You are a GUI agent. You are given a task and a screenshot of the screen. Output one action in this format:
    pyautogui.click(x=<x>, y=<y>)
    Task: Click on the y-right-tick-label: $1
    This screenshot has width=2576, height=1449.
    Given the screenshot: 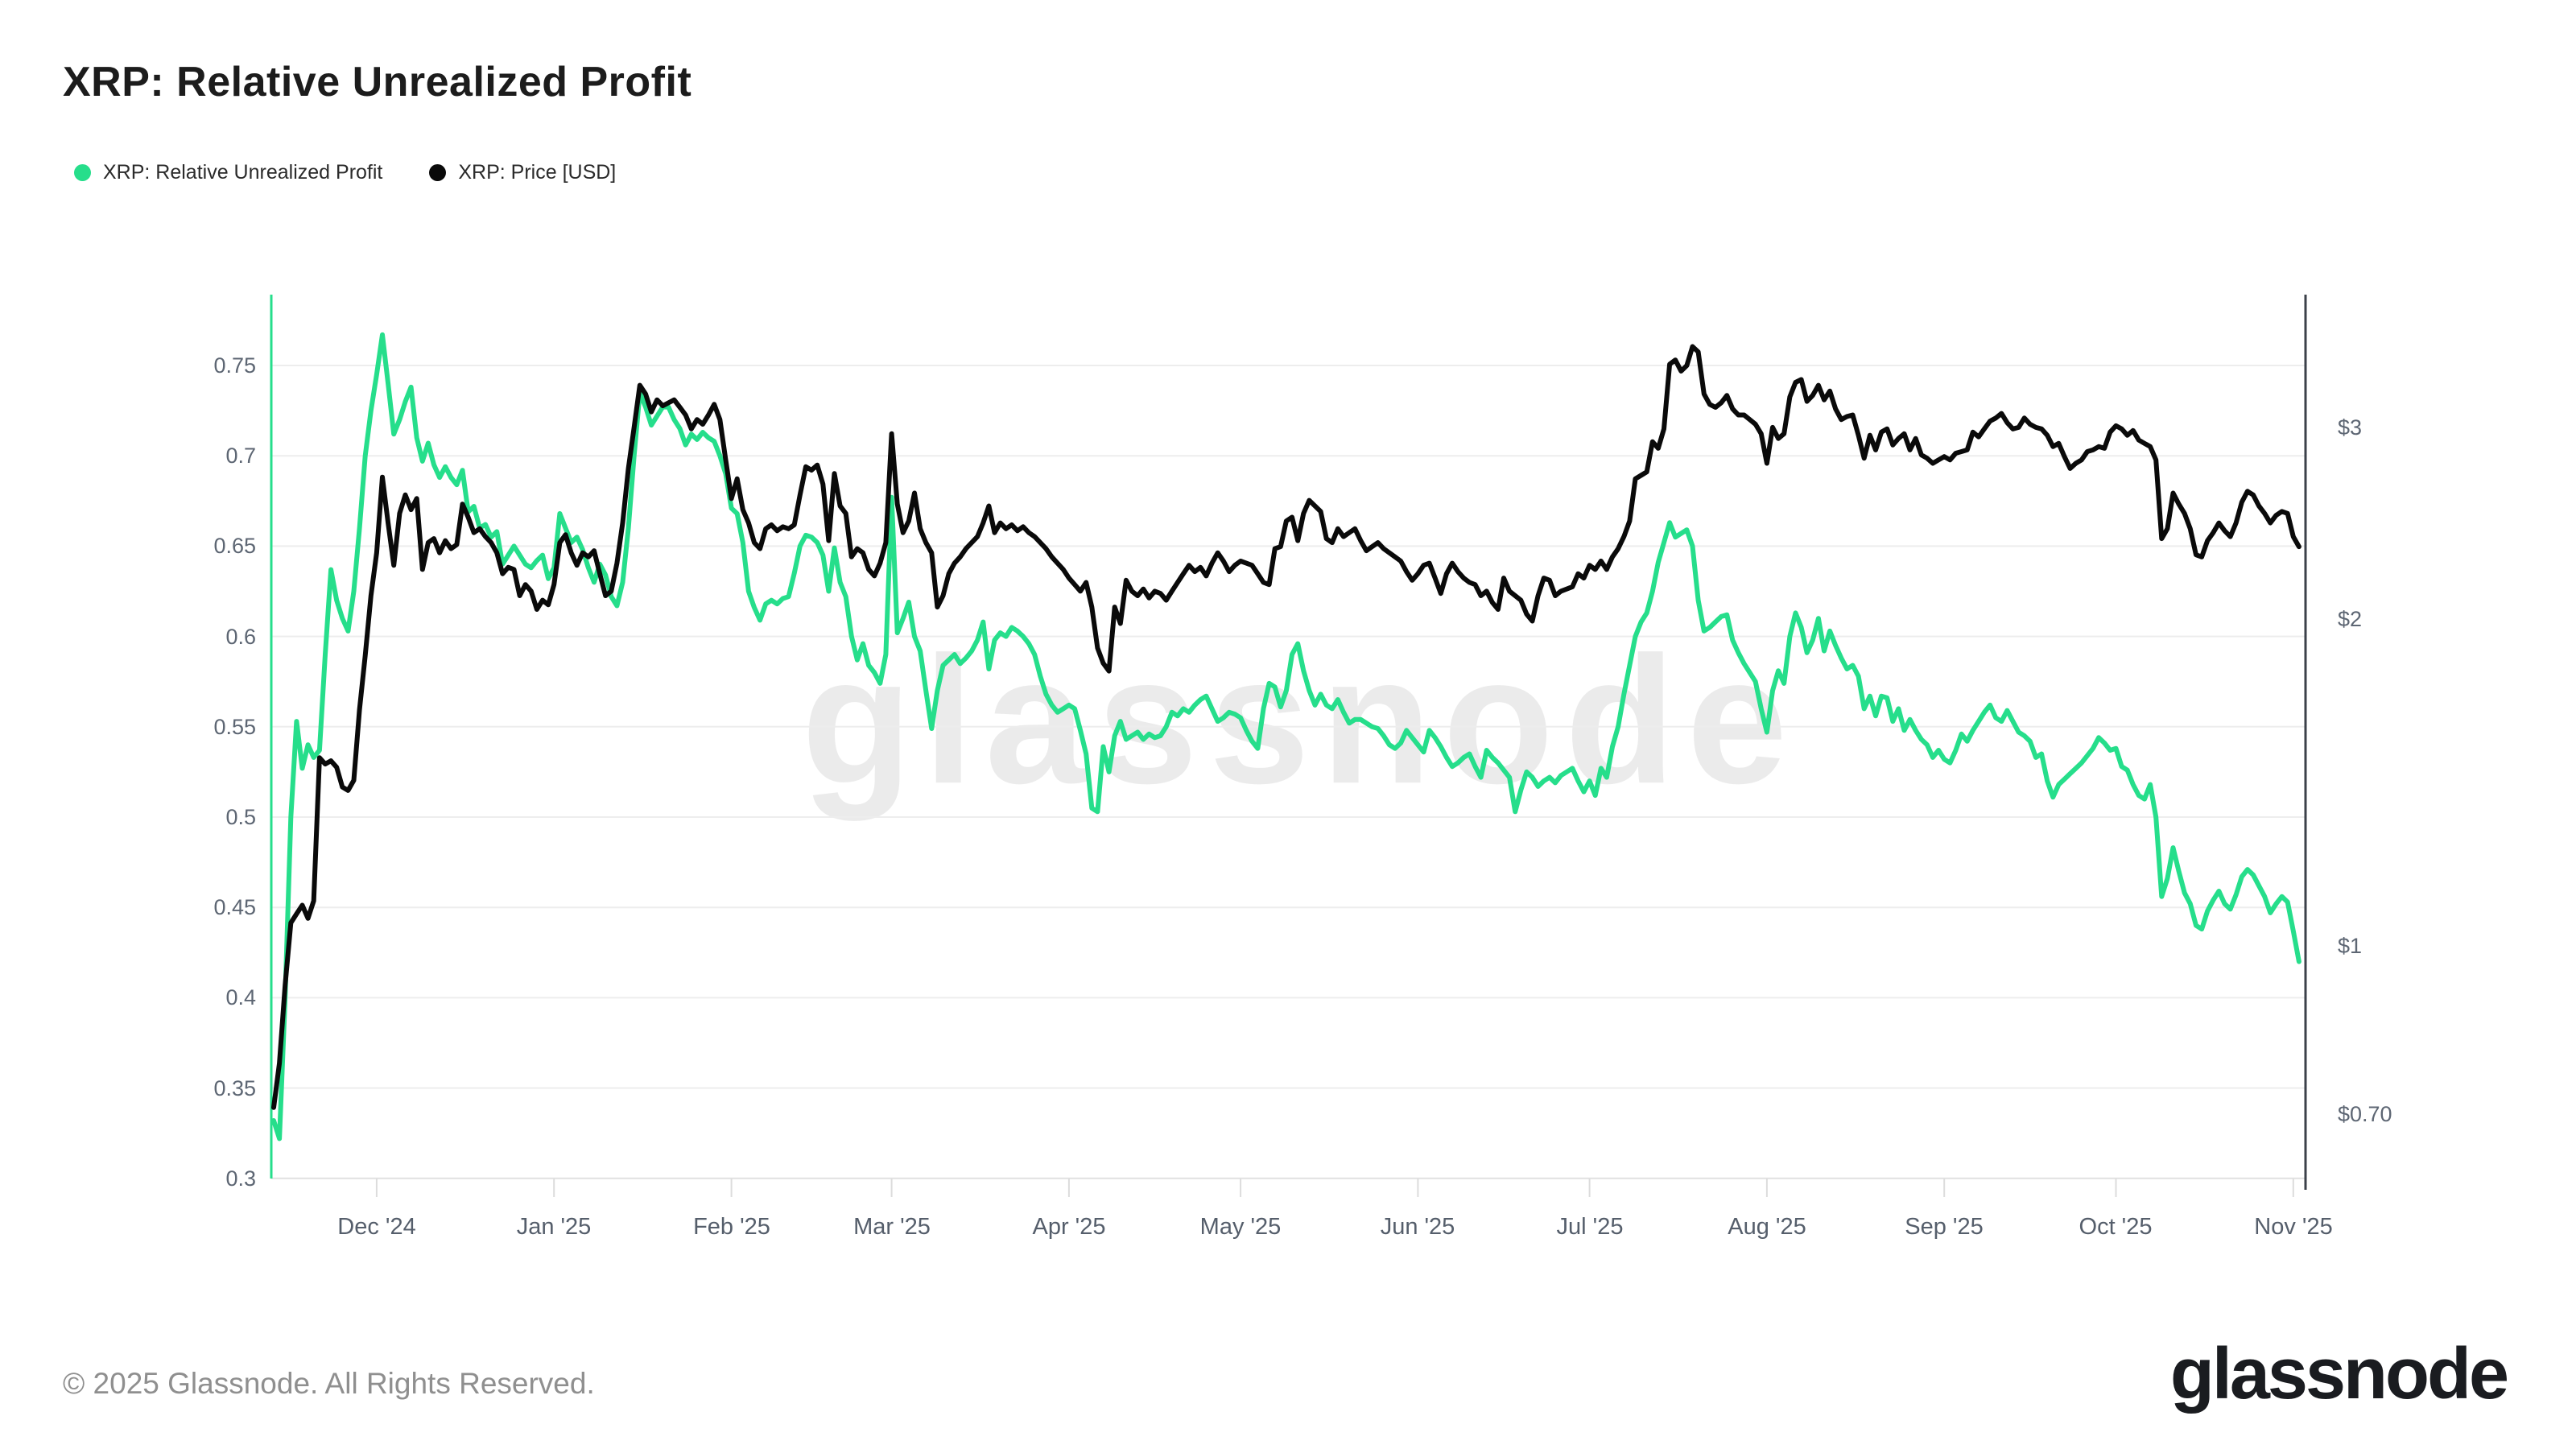 What is the action you would take?
    pyautogui.click(x=2350, y=946)
    